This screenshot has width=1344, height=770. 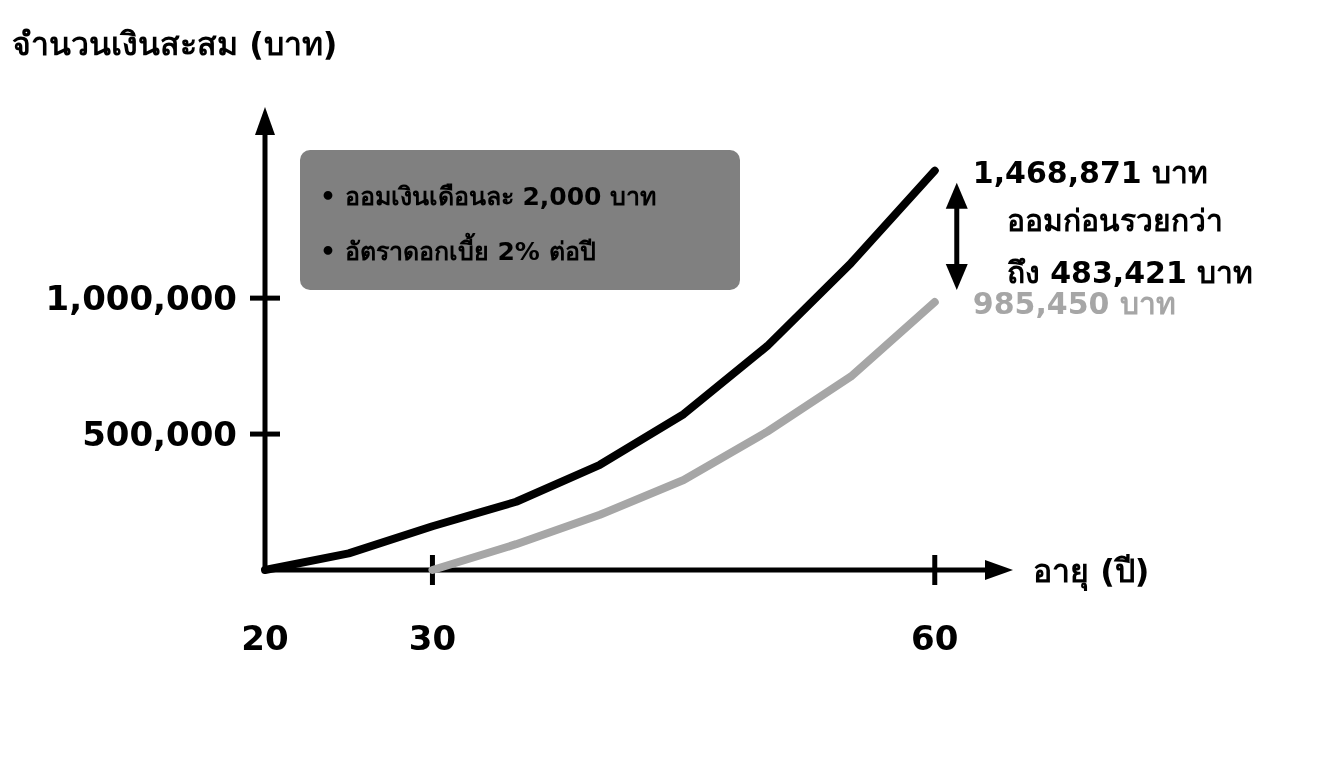 What do you see at coordinates (488, 196) in the screenshot?
I see `annotation: • ออมเงินเดือนละ 2,000 บาท` at bounding box center [488, 196].